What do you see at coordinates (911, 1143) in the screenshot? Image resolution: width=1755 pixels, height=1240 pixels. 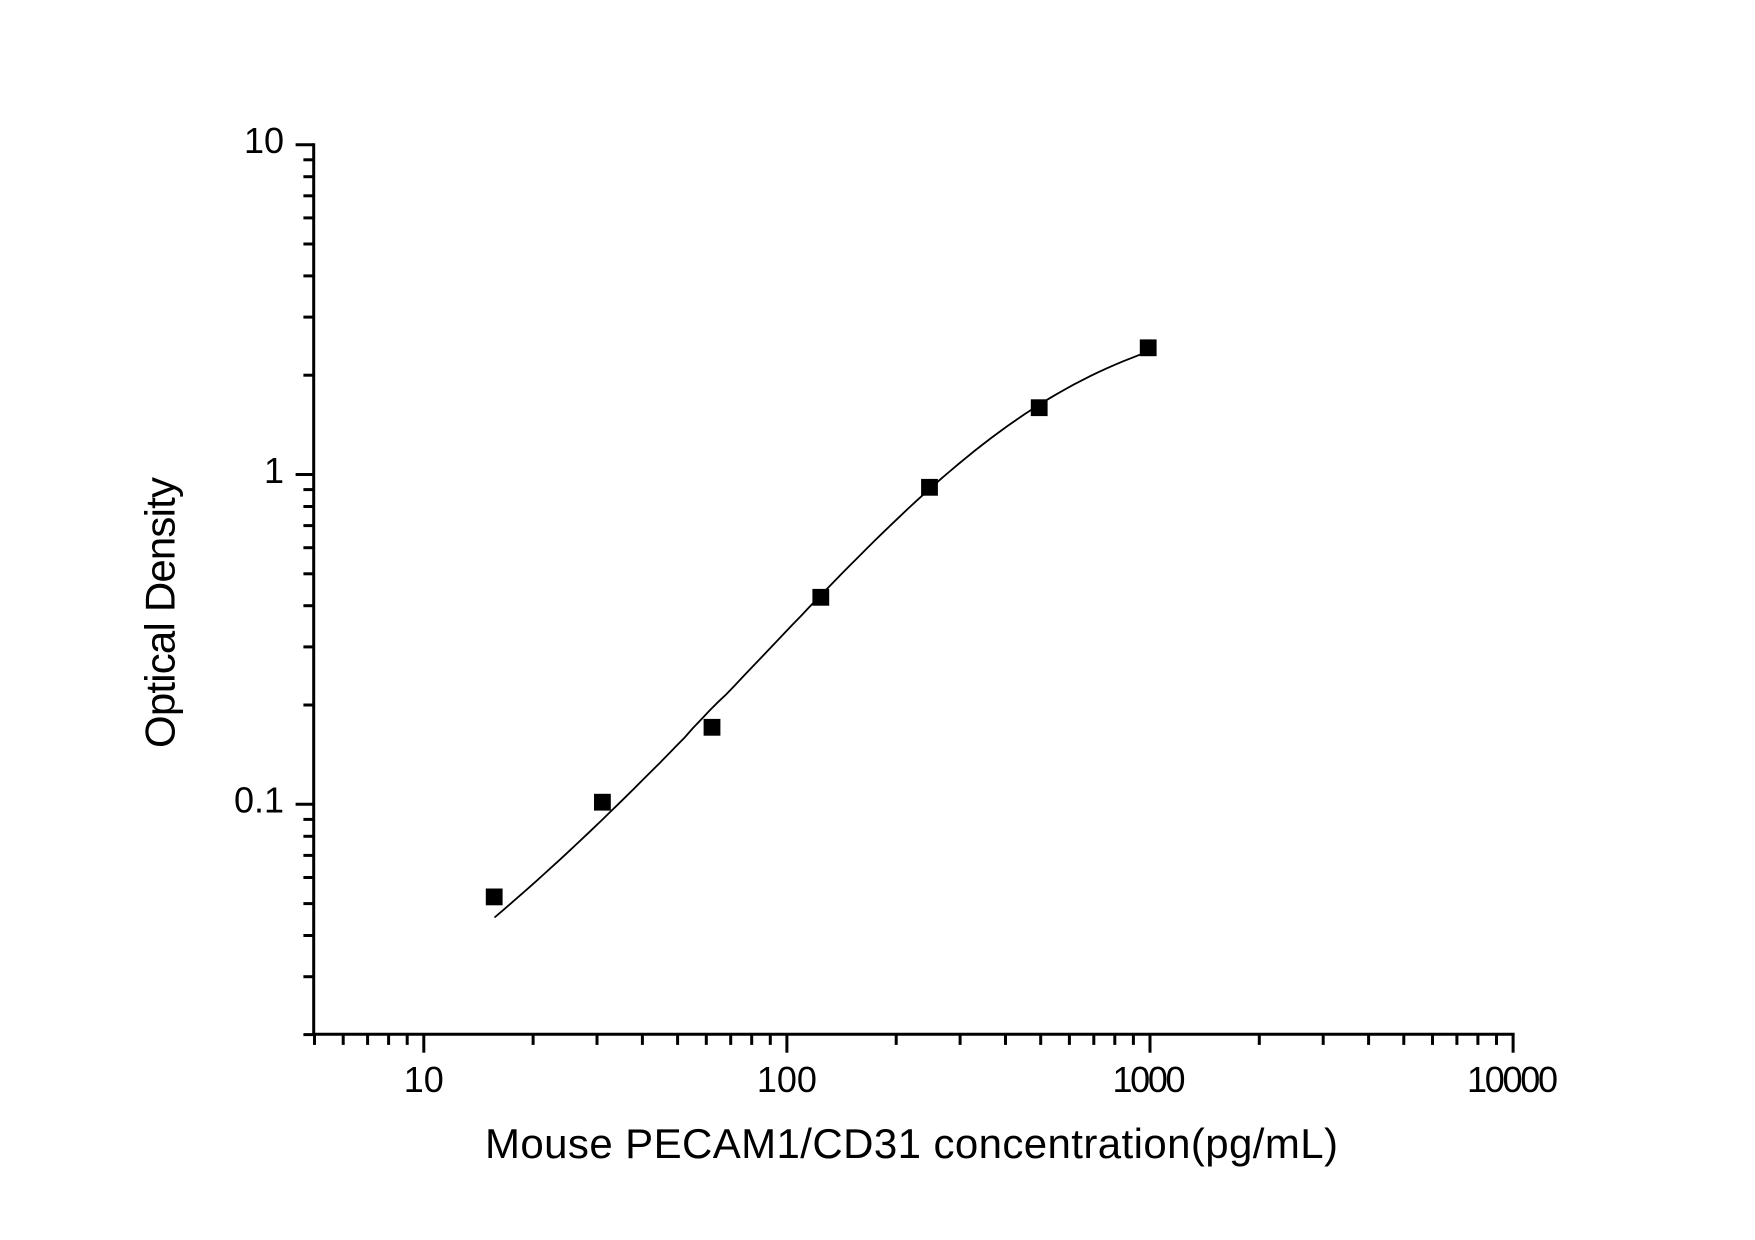 I see `svg-text:Mouse PECAM1/CD31 concentratio: Mouse PECAM1/CD31 concentration(pg/mL)` at bounding box center [911, 1143].